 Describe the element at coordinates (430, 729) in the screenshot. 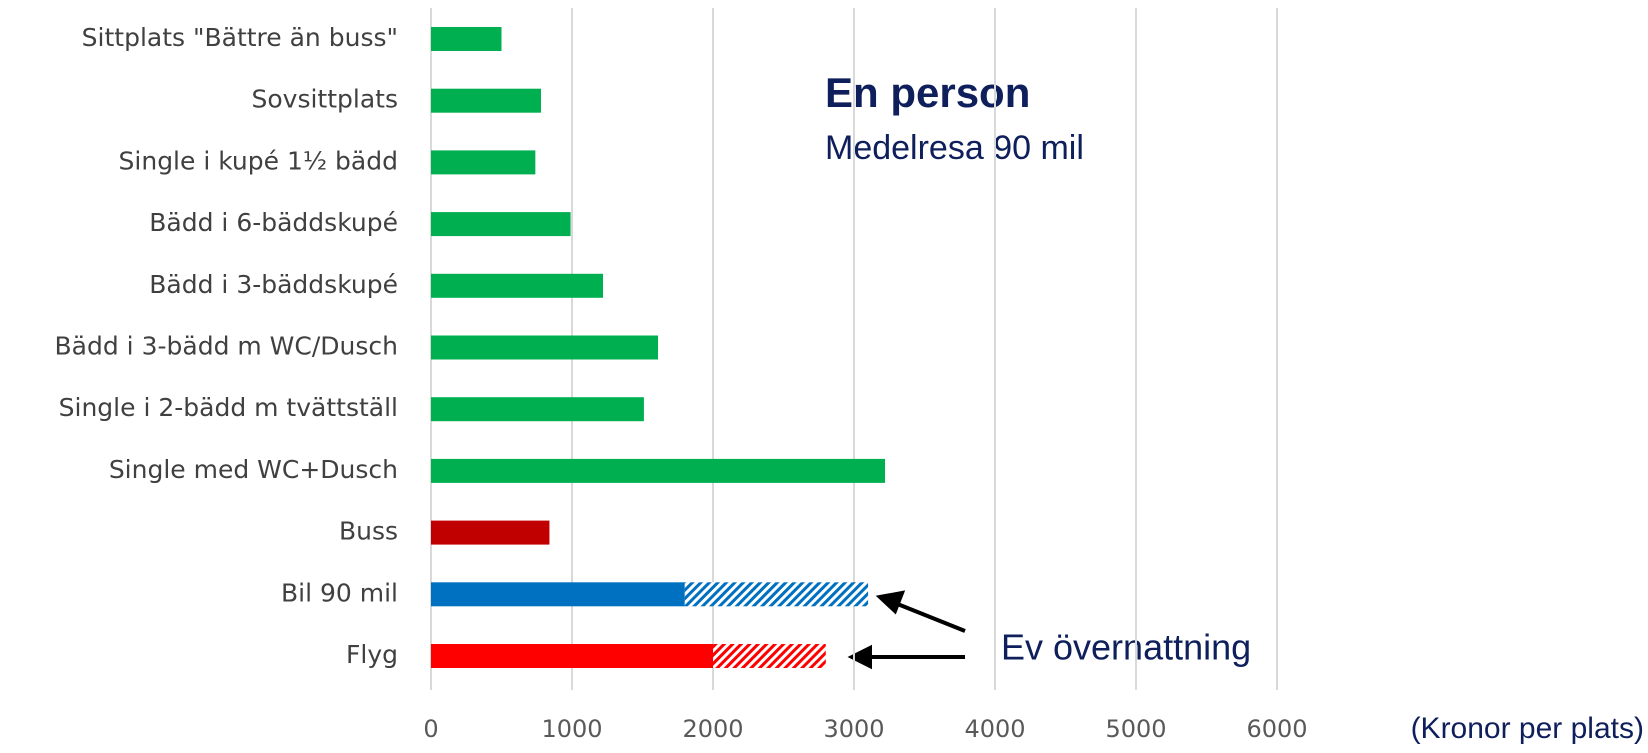

I see `x-tick-label: 0` at that location.